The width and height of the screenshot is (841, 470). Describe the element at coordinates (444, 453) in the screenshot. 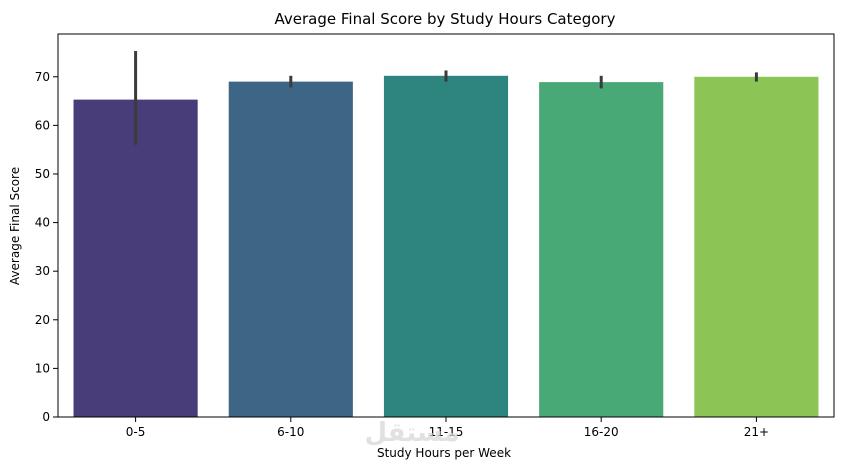

I see `x-axis-label: Study Hours per Week` at that location.